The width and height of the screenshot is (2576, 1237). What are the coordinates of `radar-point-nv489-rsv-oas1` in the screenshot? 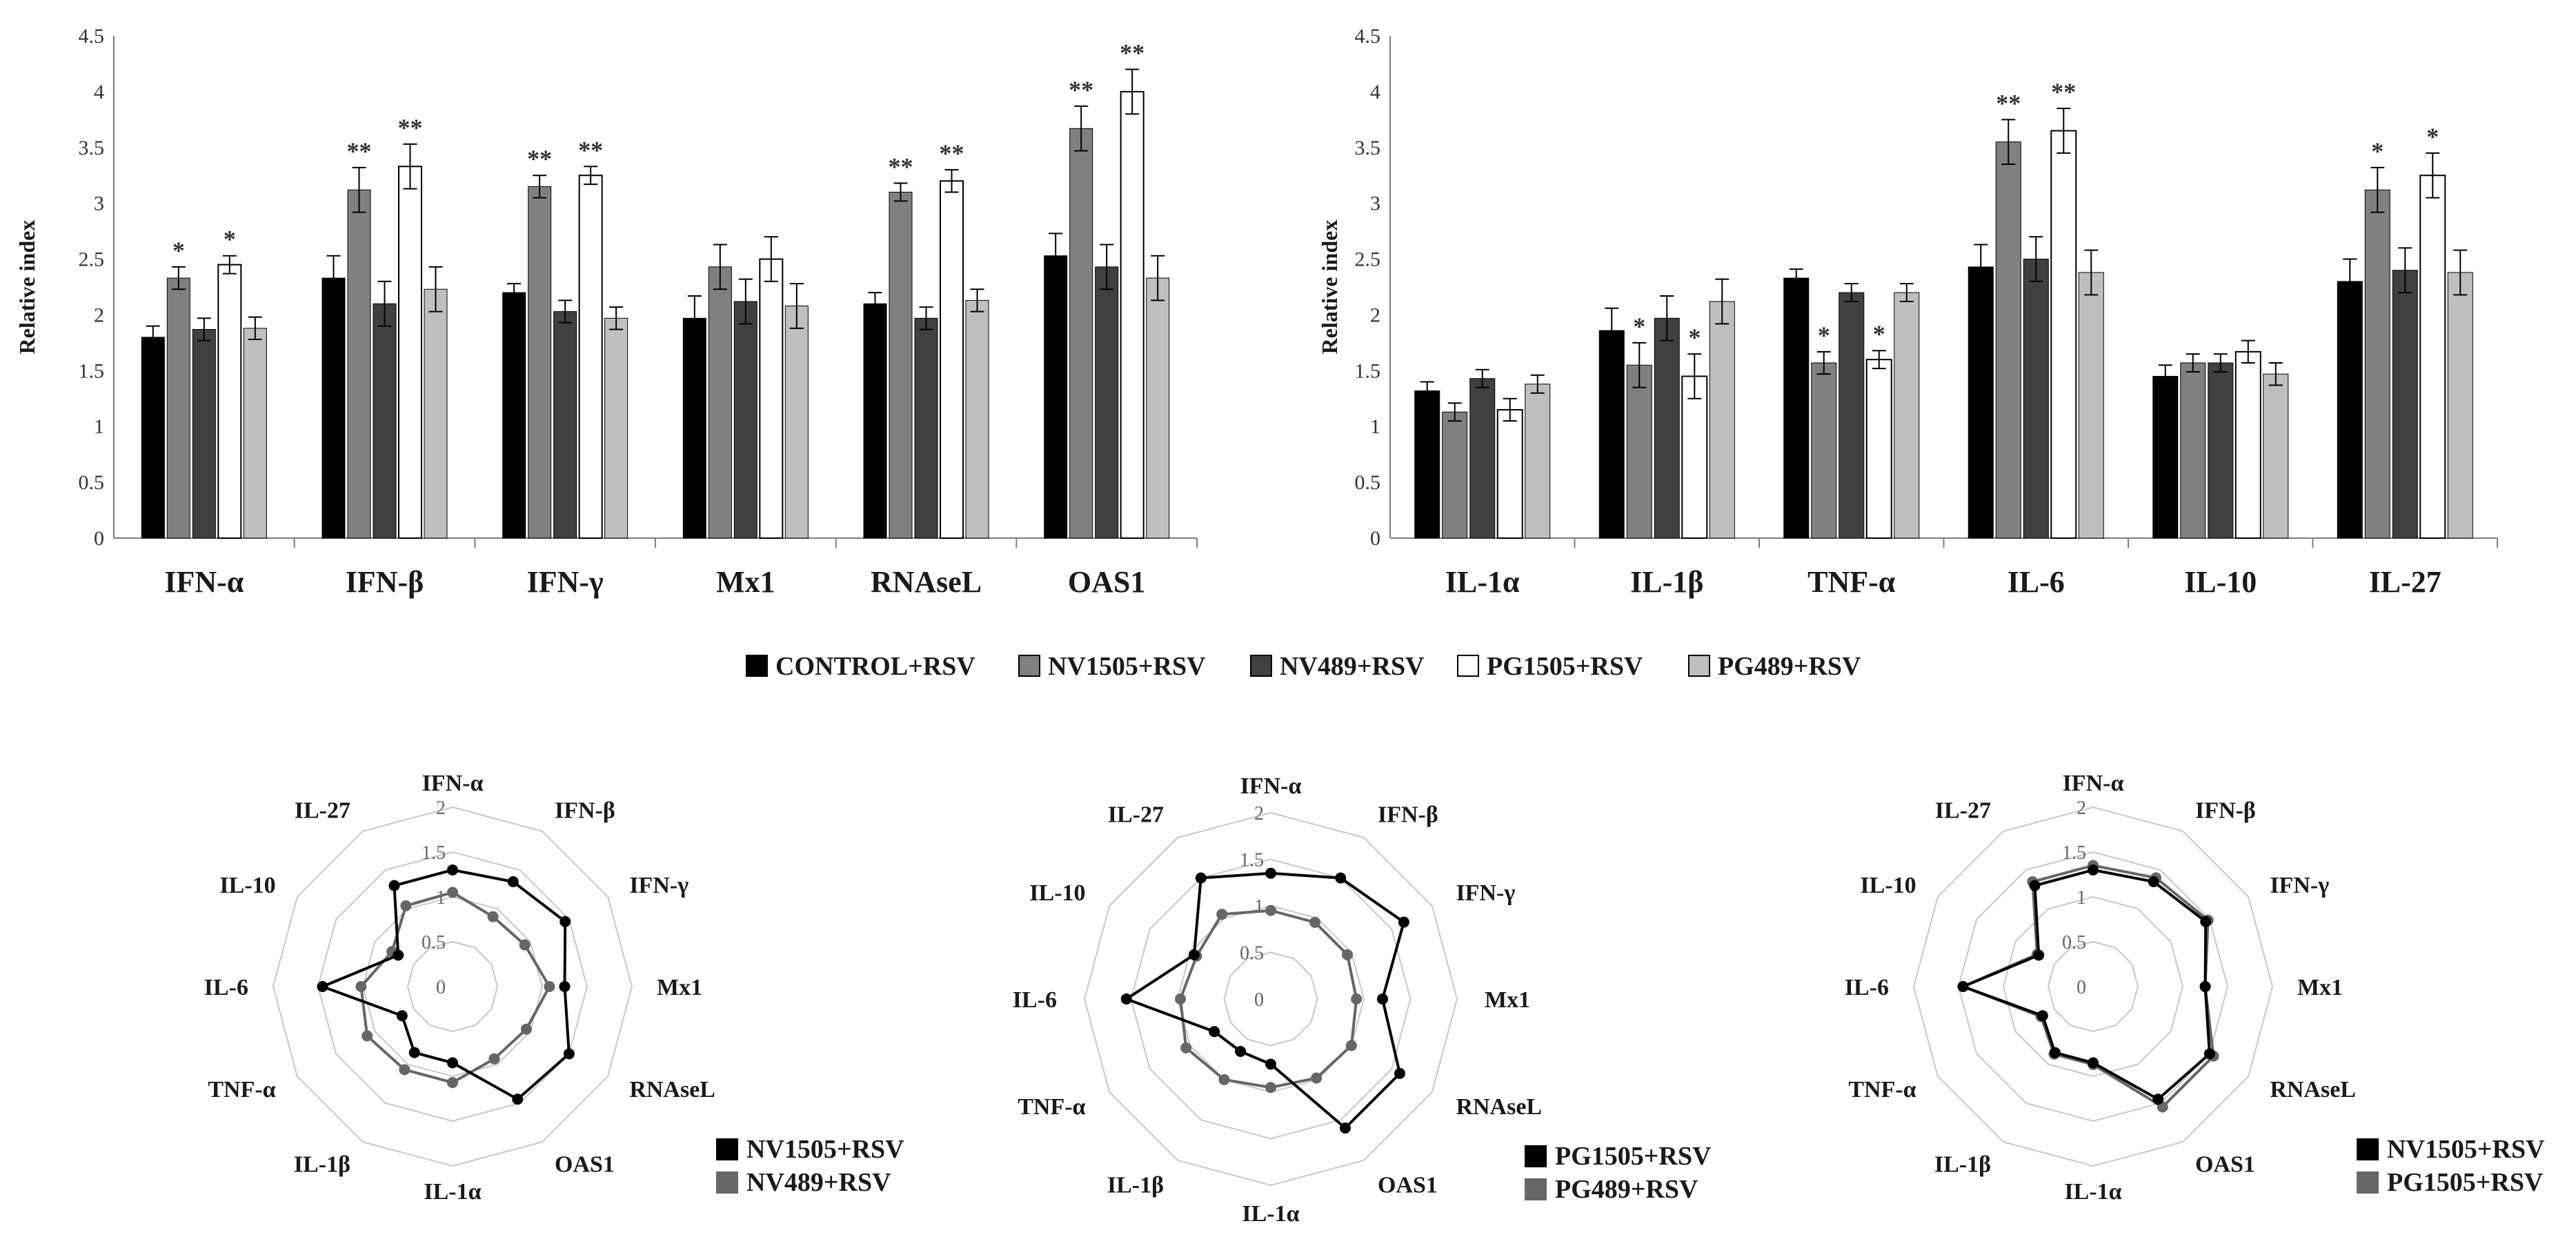 It's located at (494, 1059).